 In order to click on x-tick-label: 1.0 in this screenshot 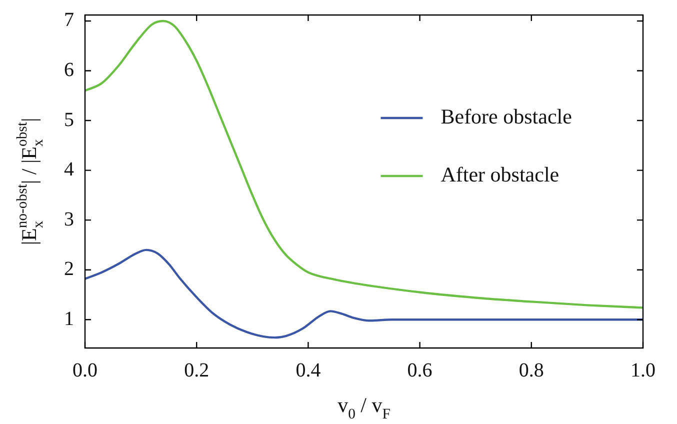, I will do `click(643, 370)`.